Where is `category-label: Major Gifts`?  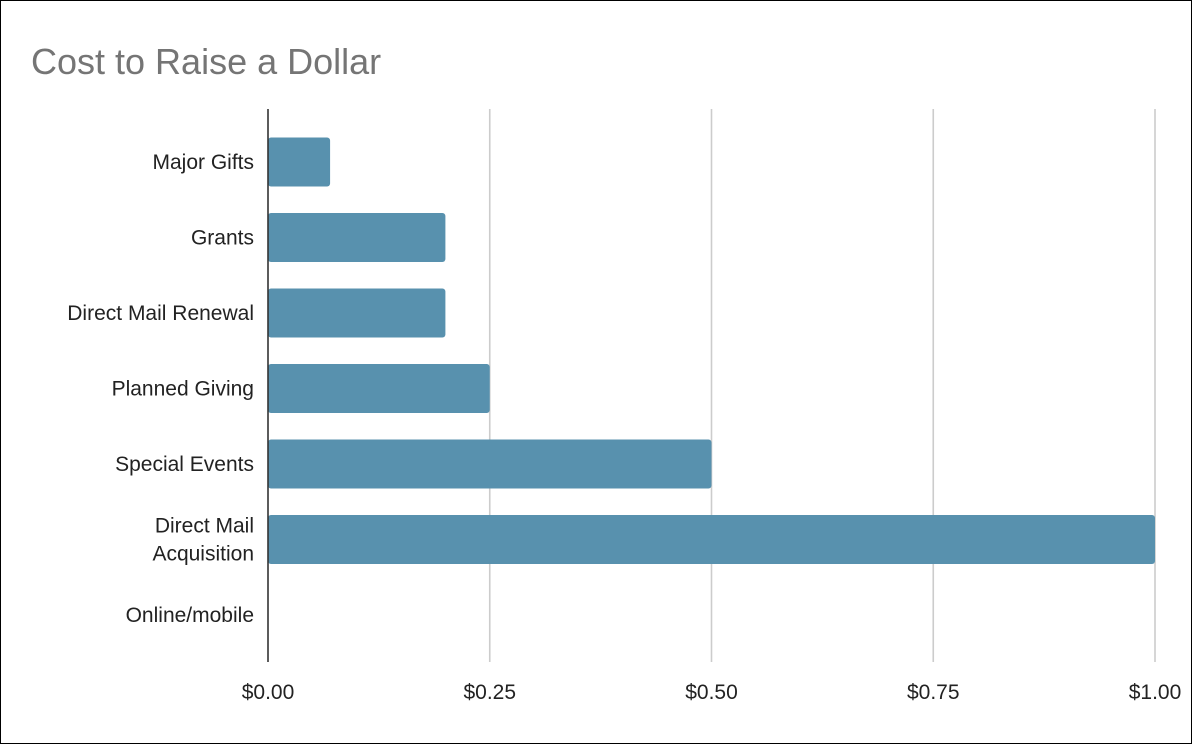 category-label: Major Gifts is located at coordinates (203, 162).